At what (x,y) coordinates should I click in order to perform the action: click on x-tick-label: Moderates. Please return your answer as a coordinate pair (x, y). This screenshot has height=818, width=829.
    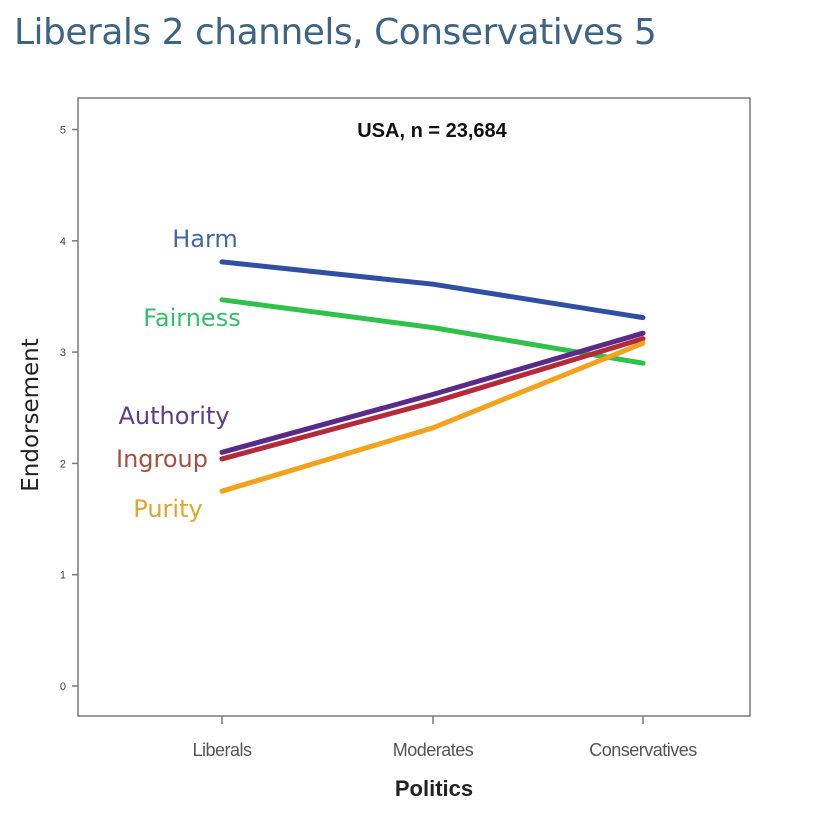
    Looking at the image, I should click on (433, 750).